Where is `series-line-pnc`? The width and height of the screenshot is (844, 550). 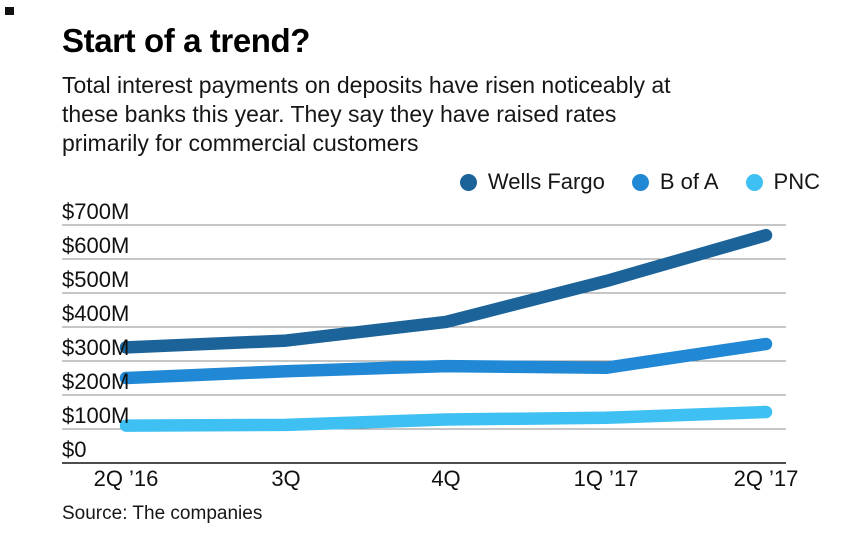
series-line-pnc is located at coordinates (446, 418).